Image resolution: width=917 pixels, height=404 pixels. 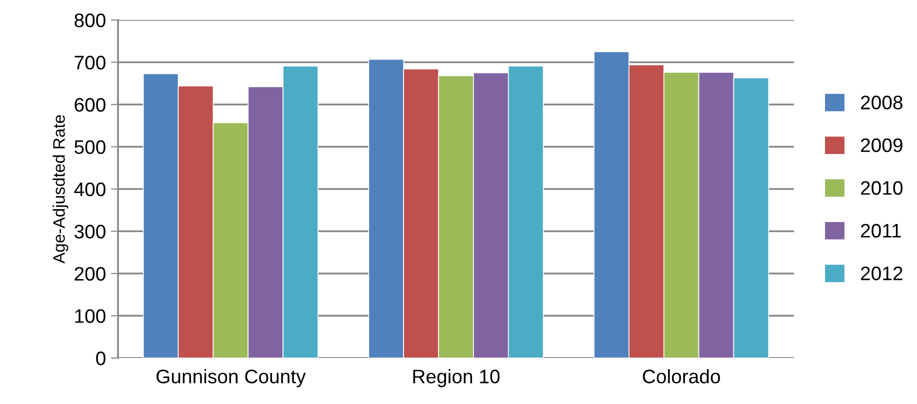 What do you see at coordinates (90, 316) in the screenshot?
I see `y-tick-label: 100` at bounding box center [90, 316].